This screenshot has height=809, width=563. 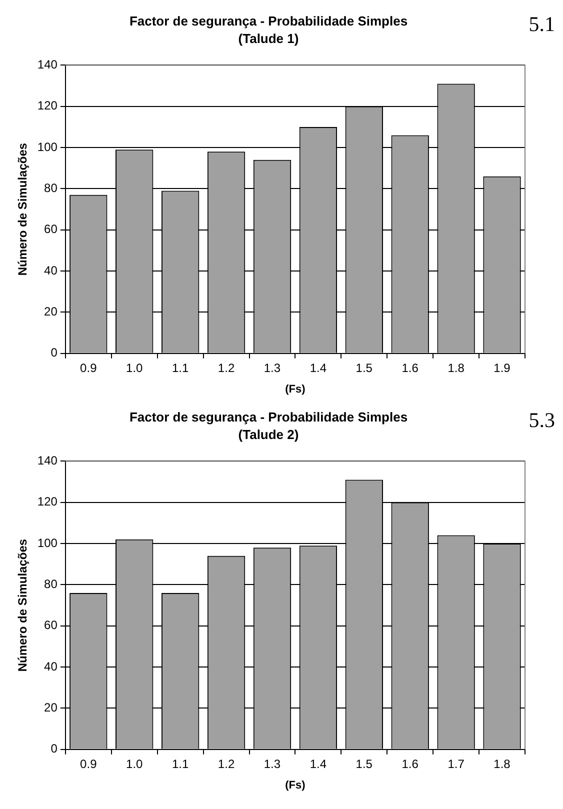 I want to click on text: 5.3, so click(x=541, y=420).